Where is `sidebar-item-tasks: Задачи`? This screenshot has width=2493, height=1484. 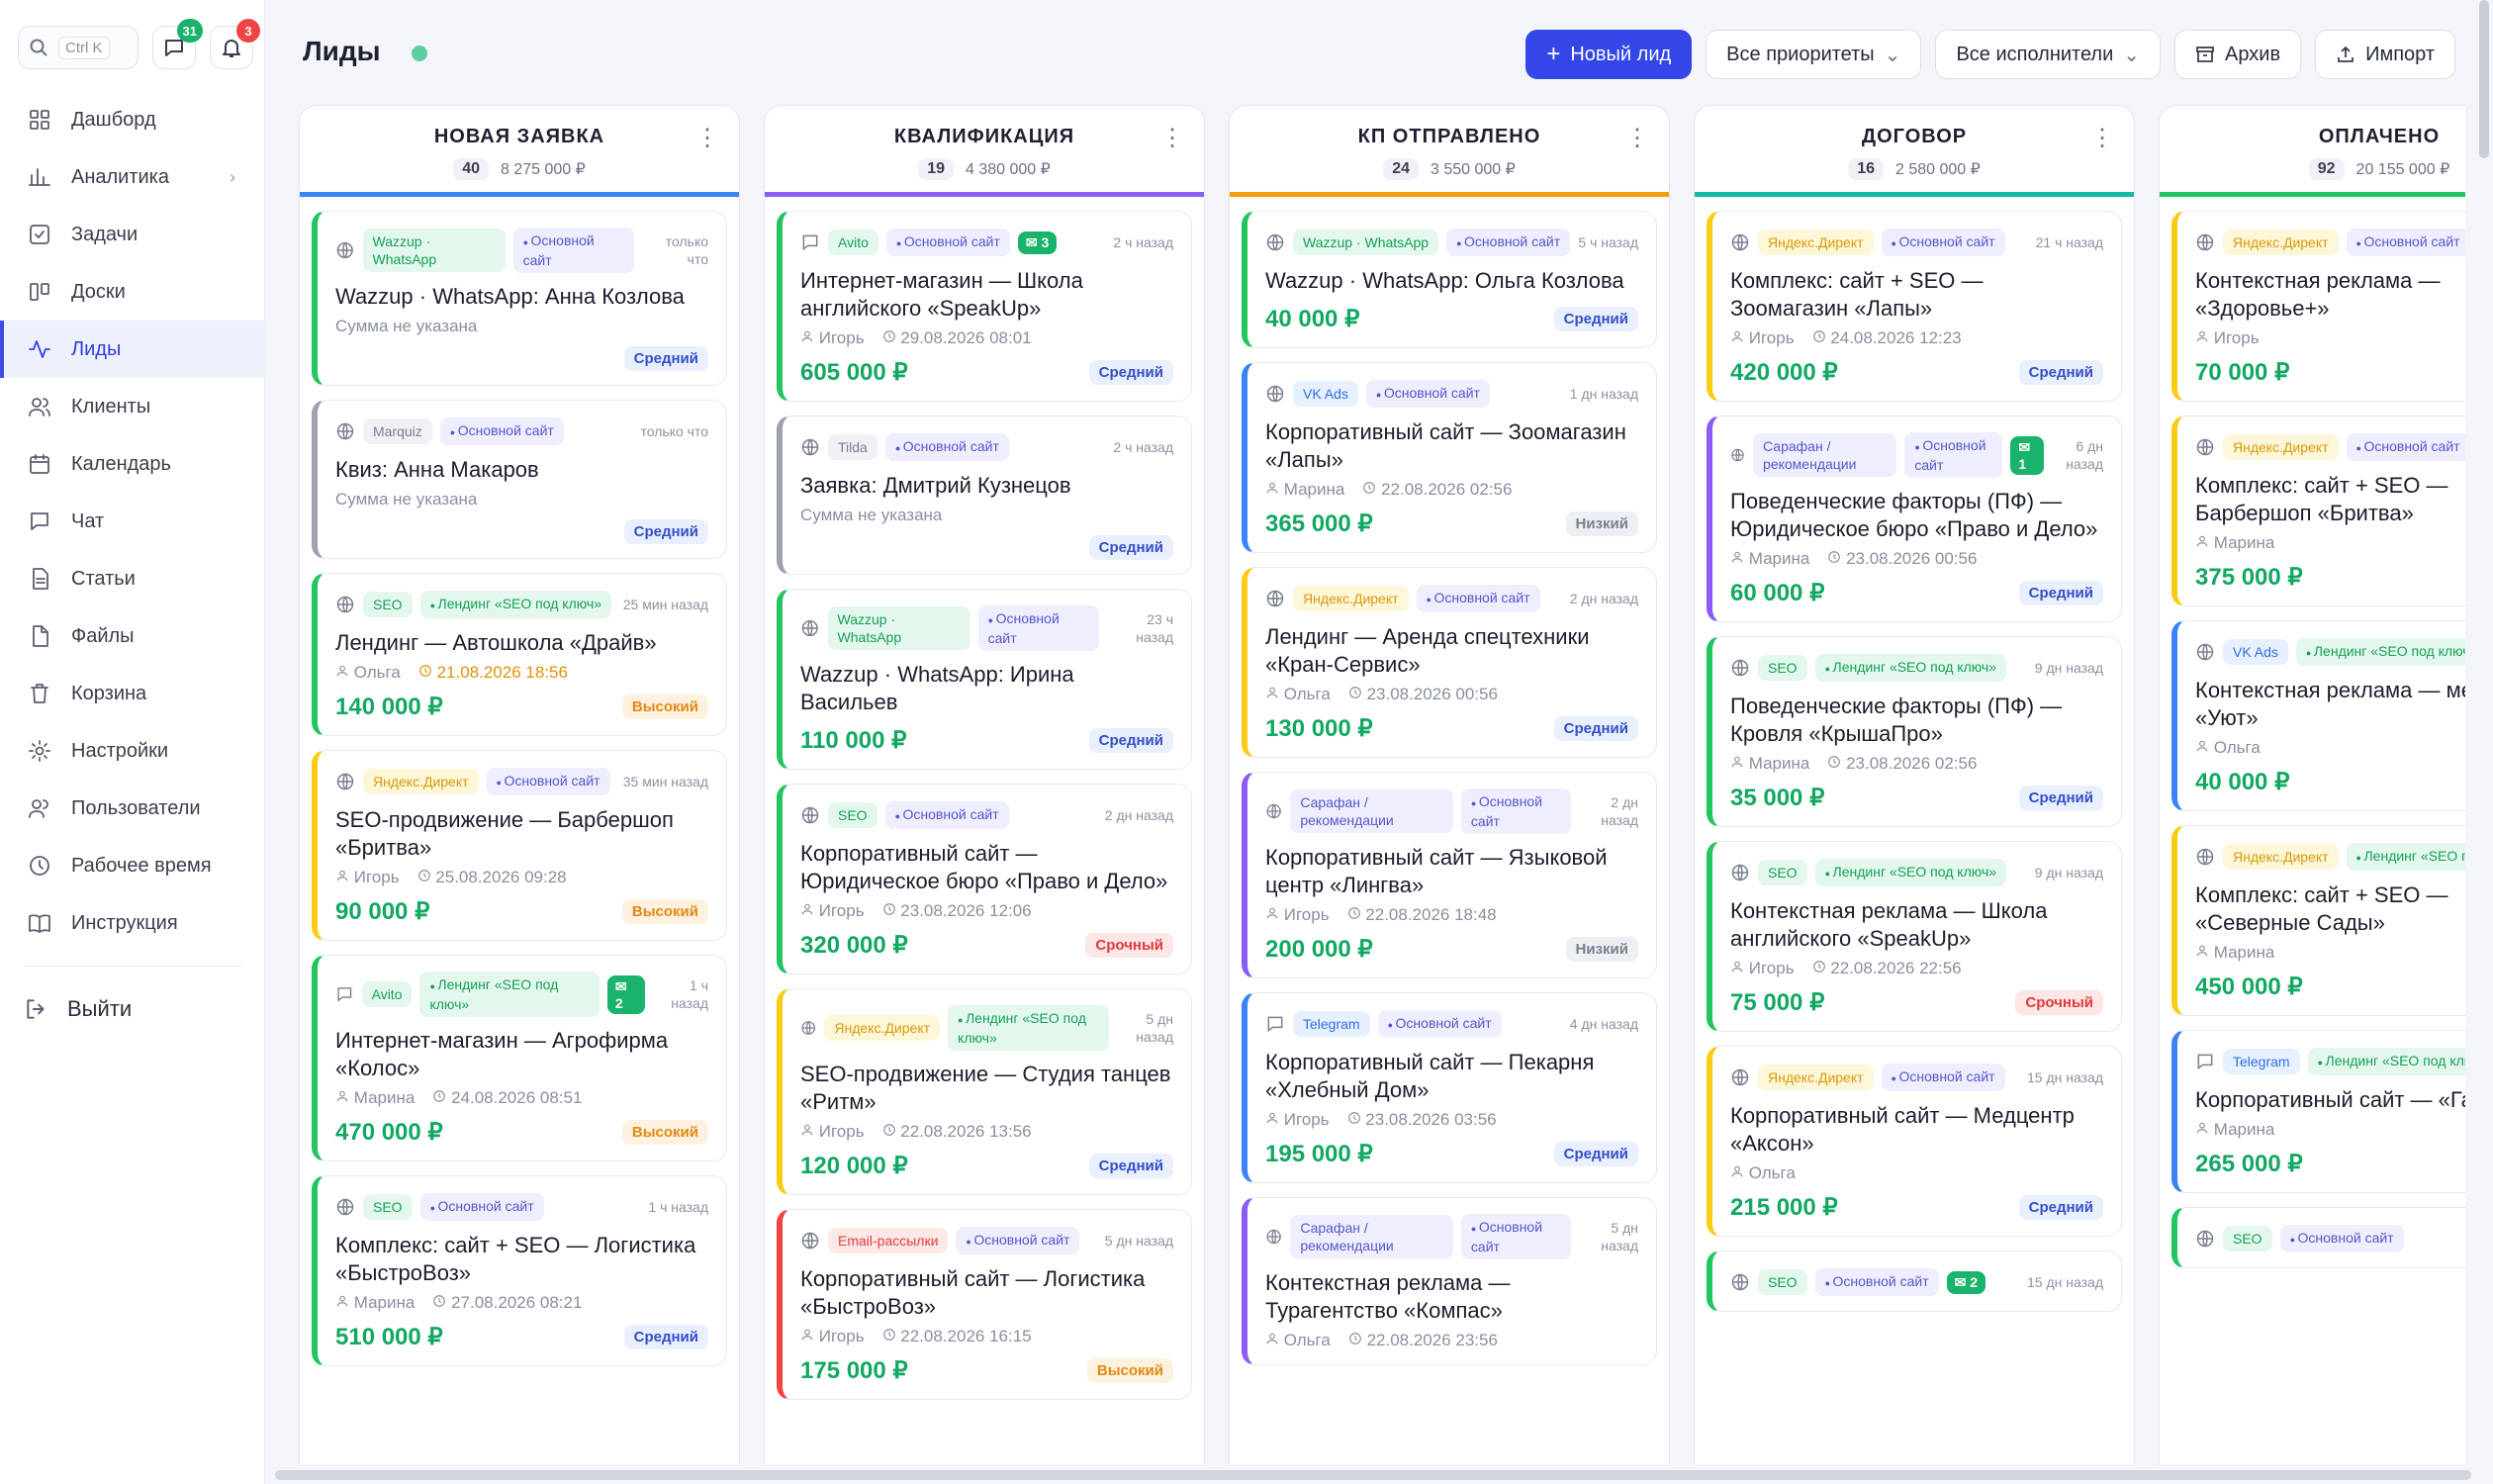 sidebar-item-tasks: Задачи is located at coordinates (132, 234).